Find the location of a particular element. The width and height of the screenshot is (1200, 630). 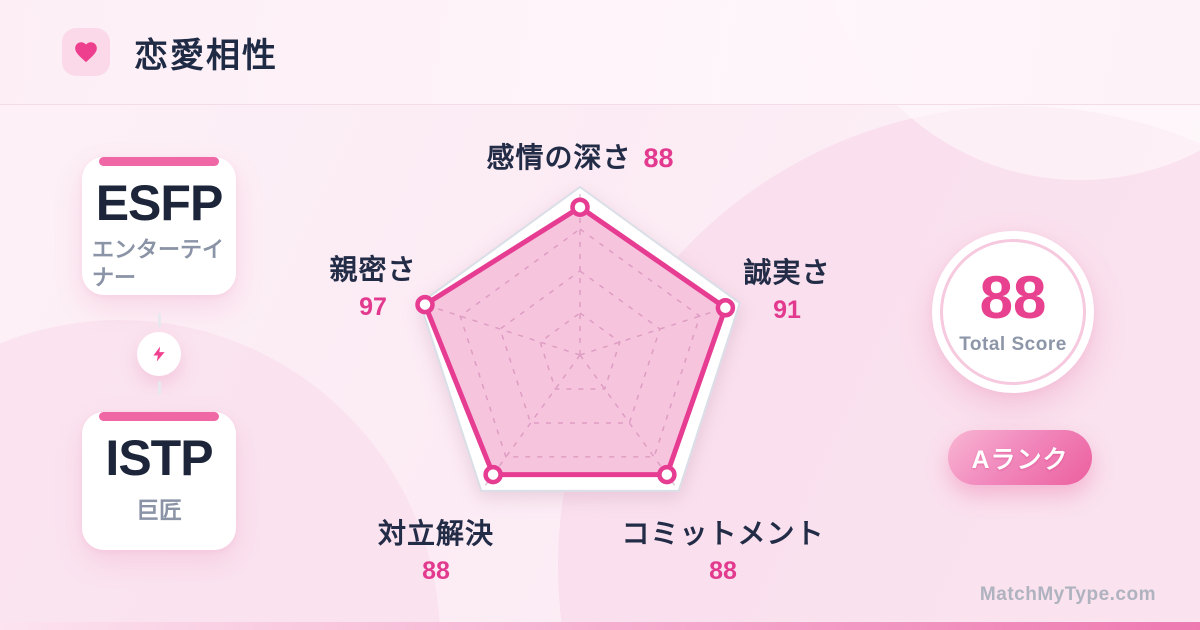

rank-badge: Aランク is located at coordinates (1020, 457).